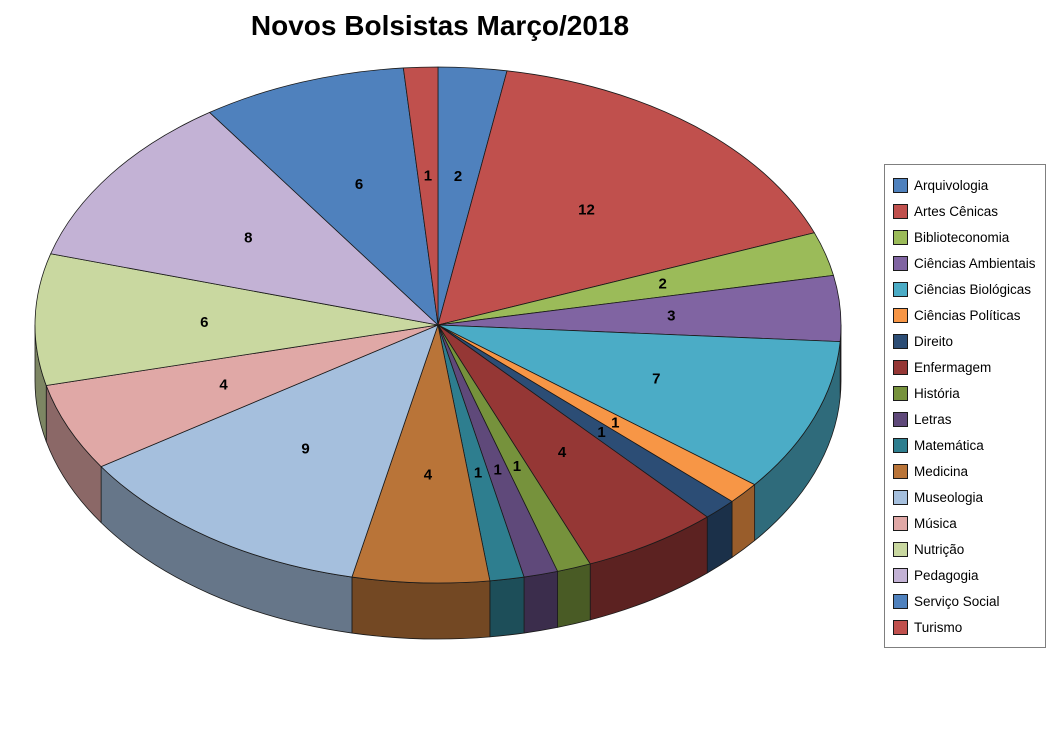 The image size is (1052, 740). I want to click on legend-item: Enfermagem, so click(965, 367).